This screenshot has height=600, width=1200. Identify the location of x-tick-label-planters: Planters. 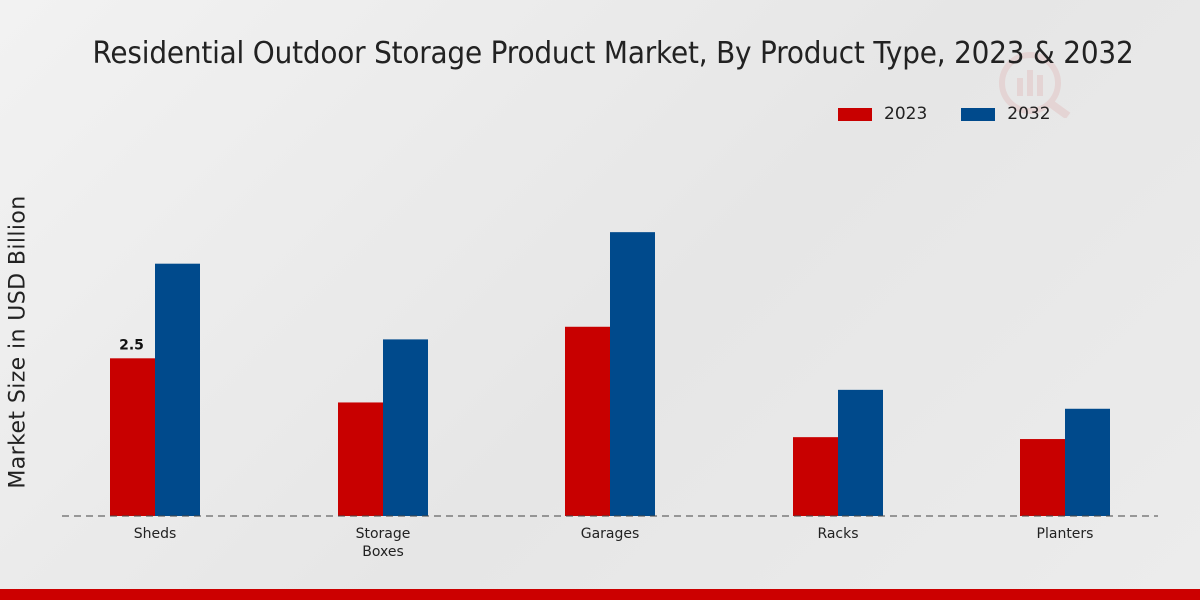
(1065, 534).